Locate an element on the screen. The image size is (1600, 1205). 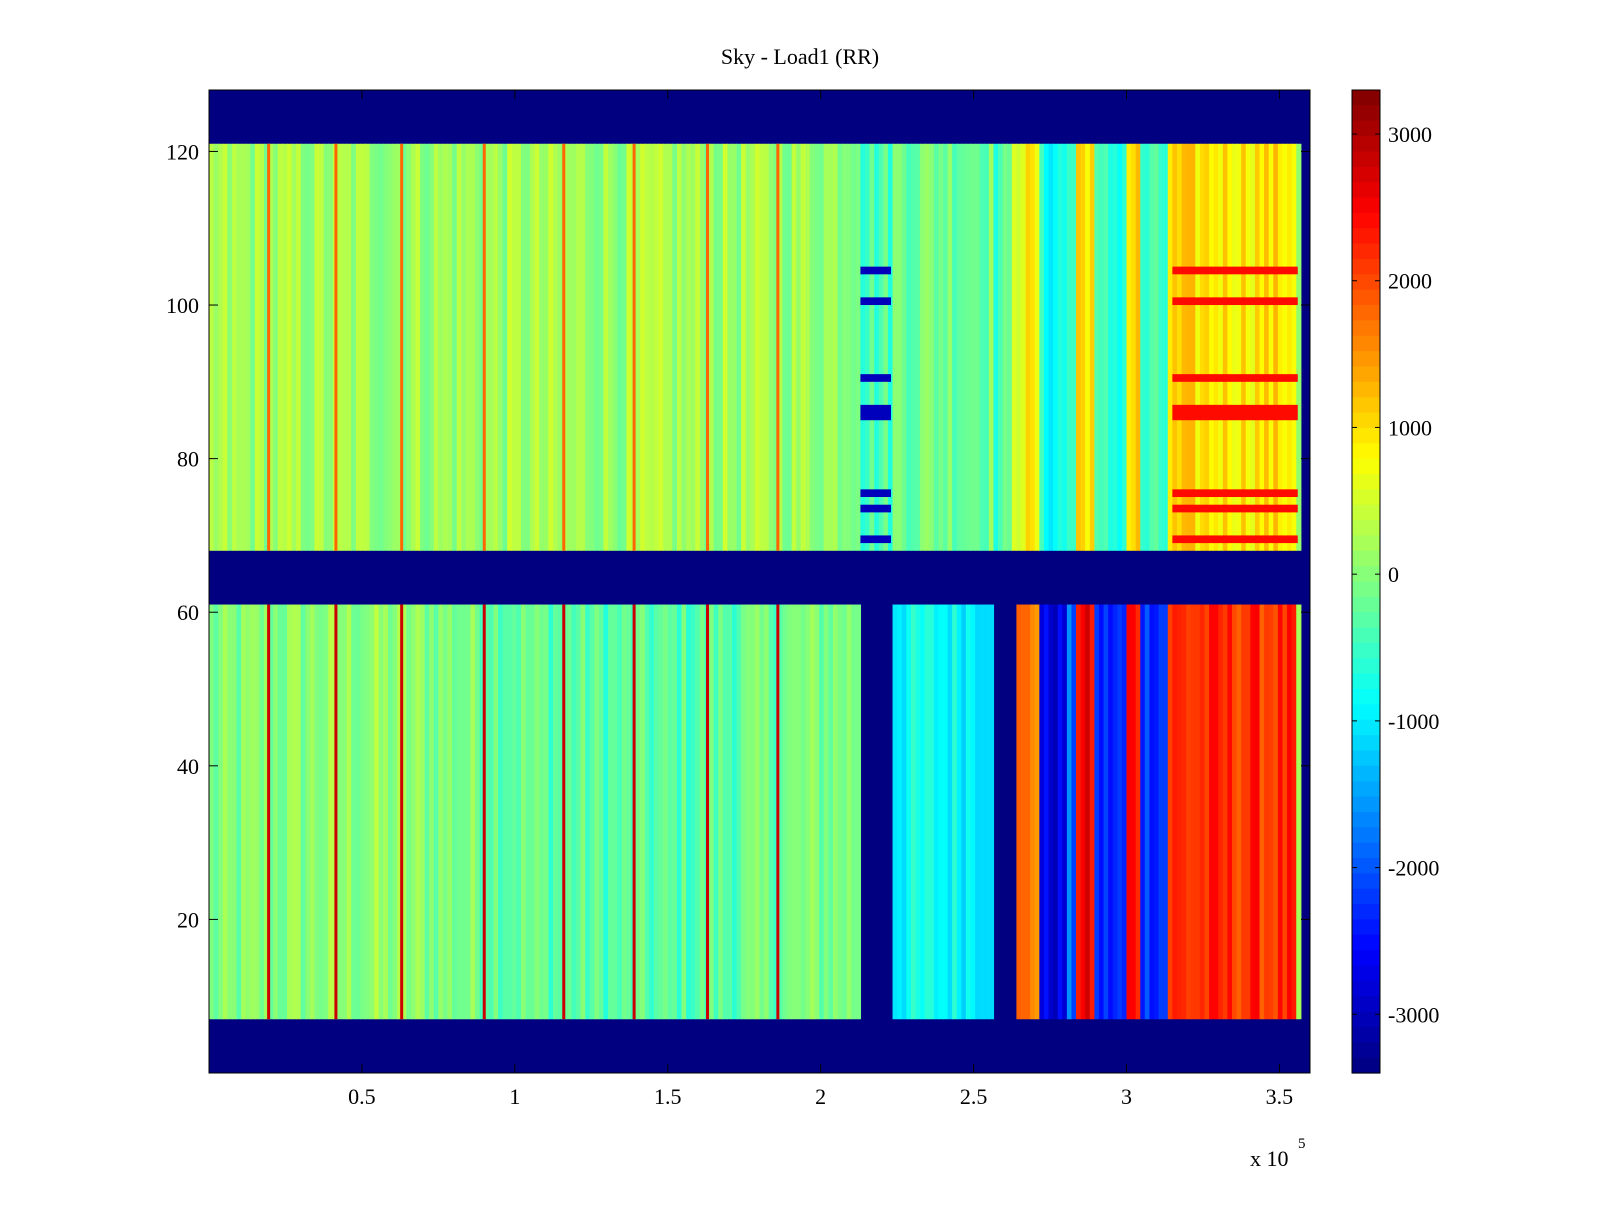
x-exponent-label: x 10 is located at coordinates (1269, 1158).